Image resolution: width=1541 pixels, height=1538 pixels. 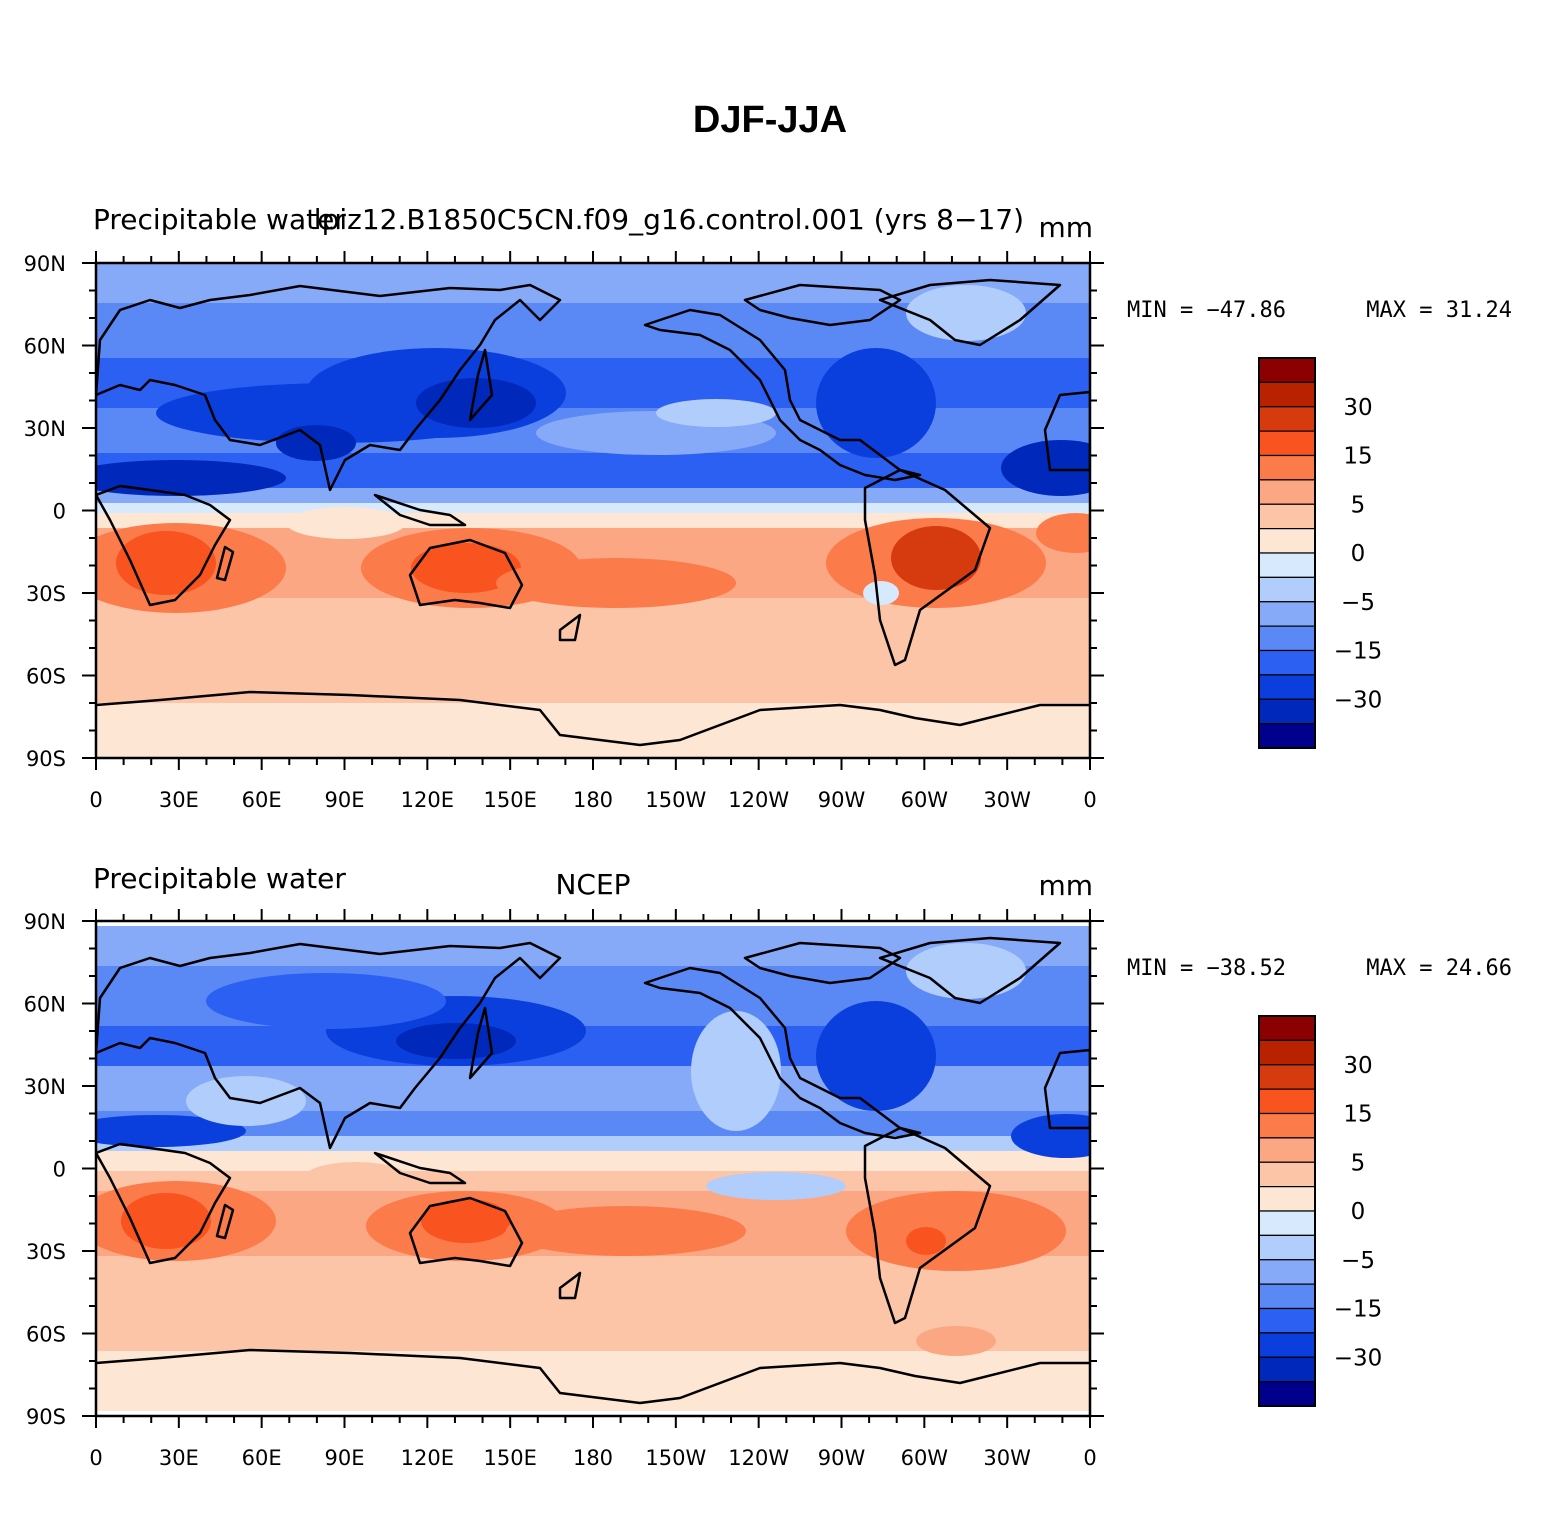 I want to click on min-label: MIN = −47.86, so click(x=1206, y=310).